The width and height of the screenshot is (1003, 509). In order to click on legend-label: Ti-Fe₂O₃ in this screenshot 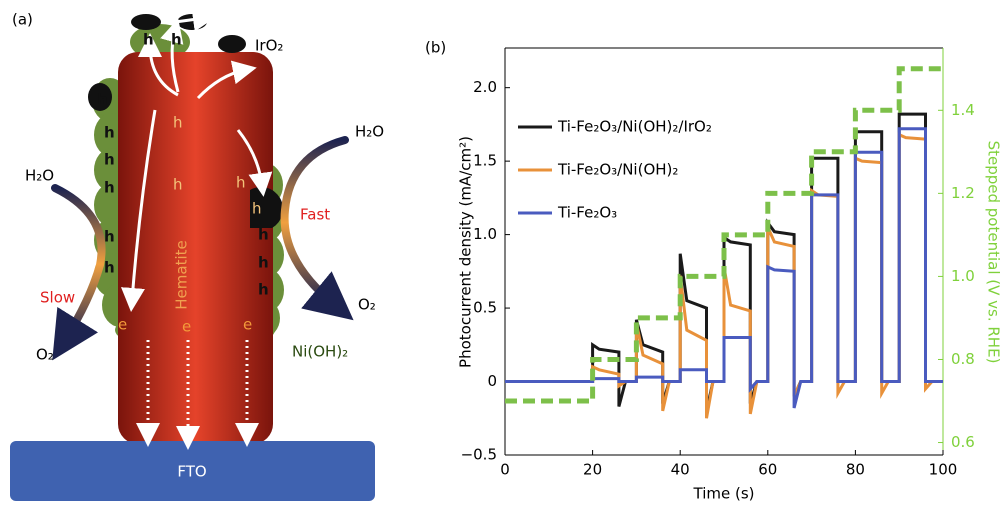, I will do `click(587, 213)`.